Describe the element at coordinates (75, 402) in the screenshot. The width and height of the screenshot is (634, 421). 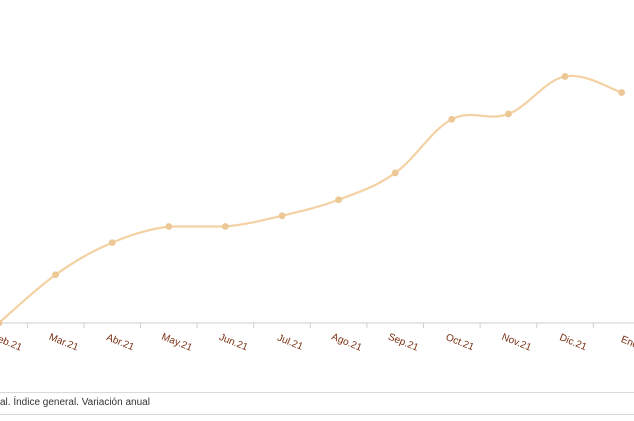
I see `chart-caption: al. Índice general. Variación anual` at that location.